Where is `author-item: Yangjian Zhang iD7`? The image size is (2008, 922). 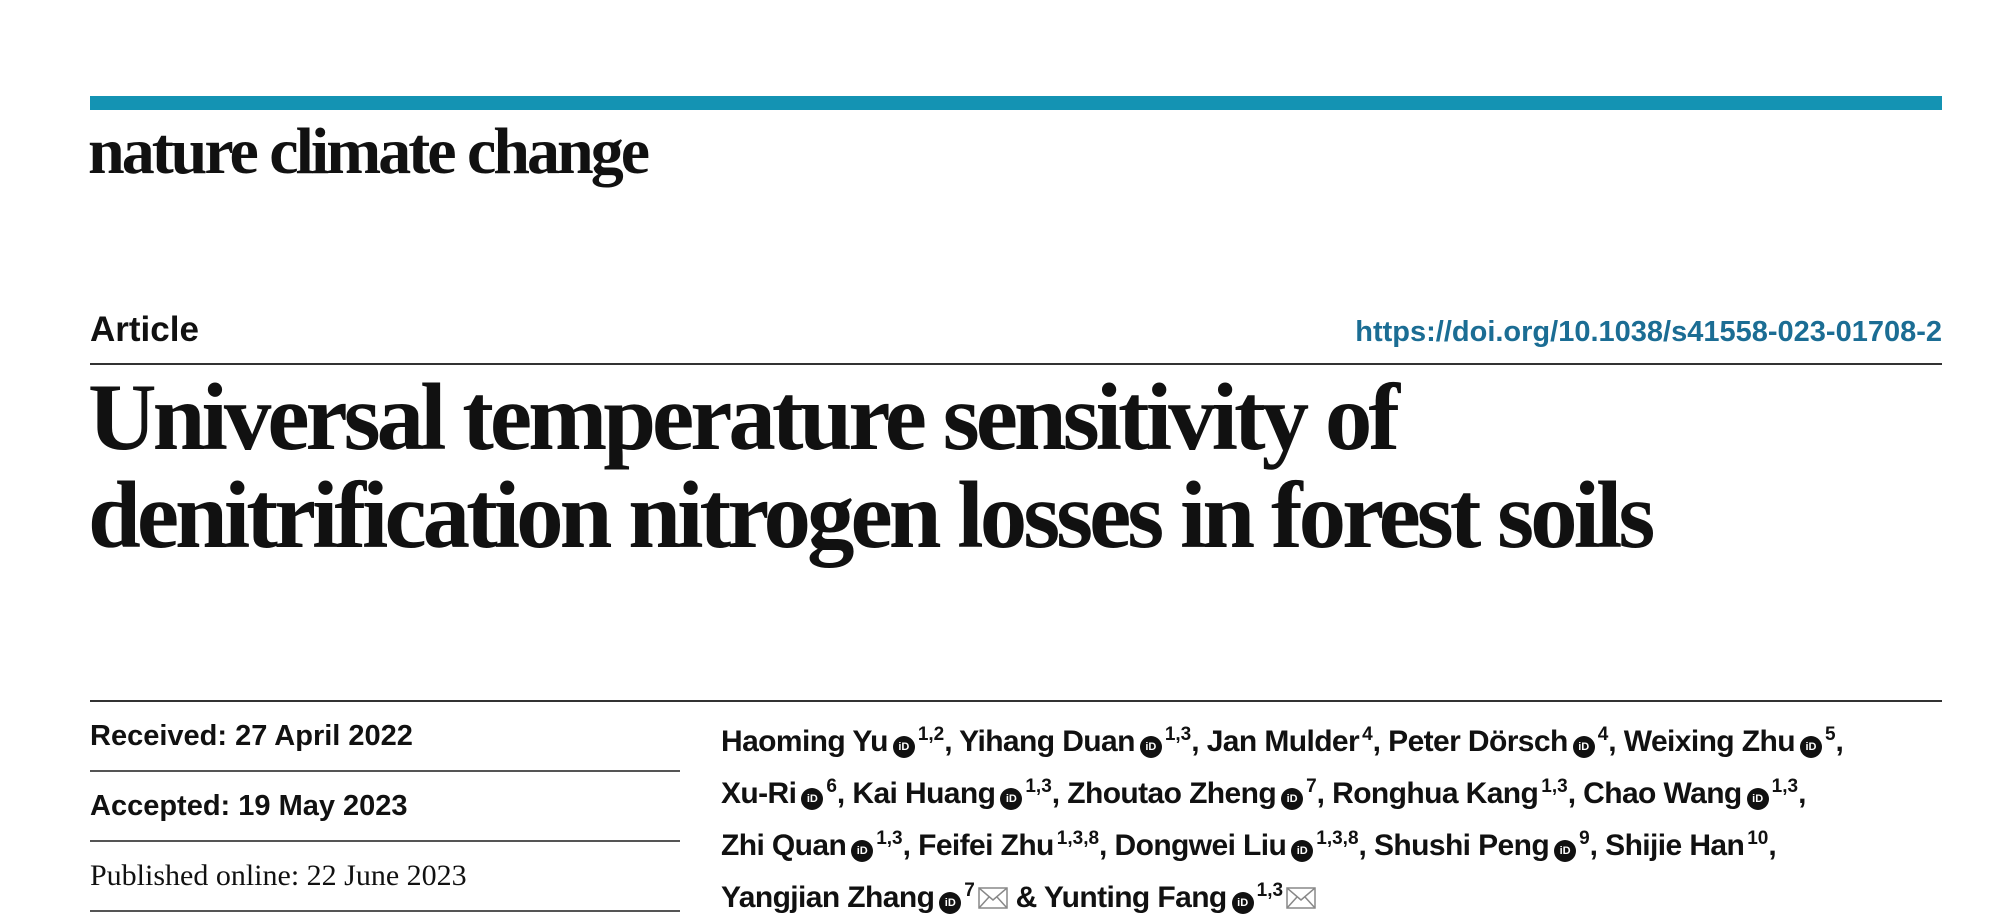 author-item: Yangjian Zhang iD7 is located at coordinates (864, 897).